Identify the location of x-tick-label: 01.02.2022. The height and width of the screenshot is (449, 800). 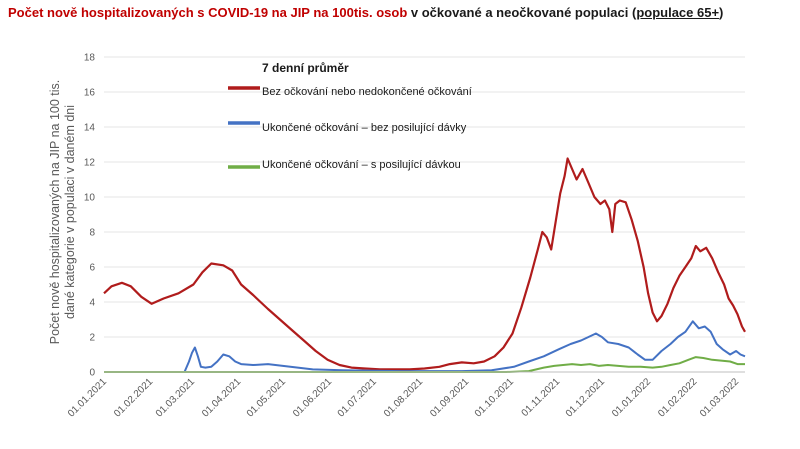
(677, 397).